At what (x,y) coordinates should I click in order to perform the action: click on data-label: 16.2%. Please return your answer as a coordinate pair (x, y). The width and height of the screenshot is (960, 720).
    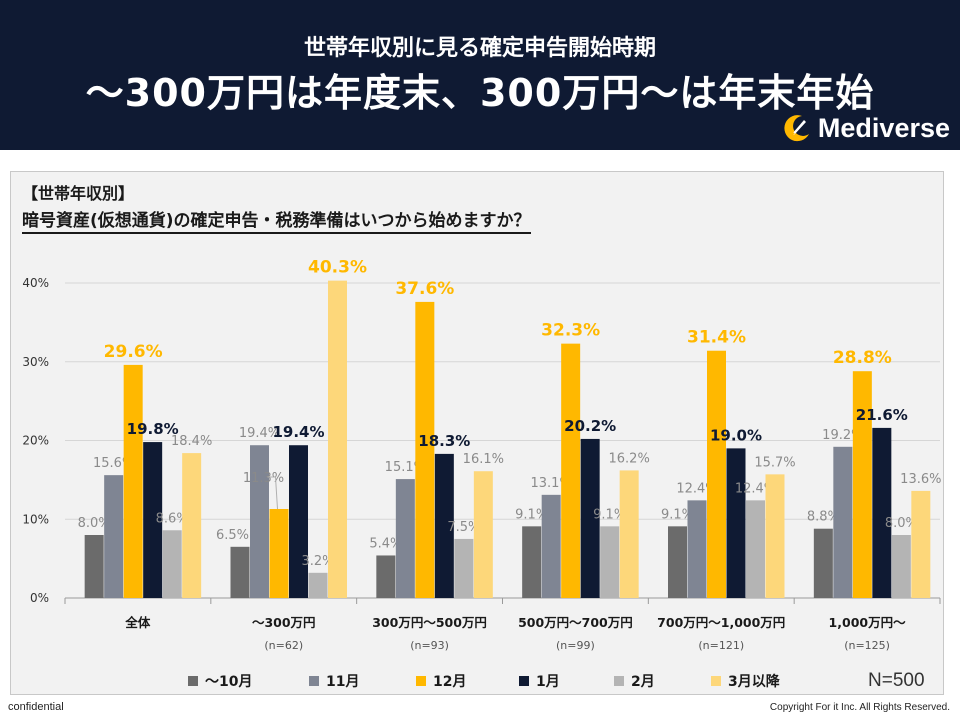
    Looking at the image, I should click on (629, 458).